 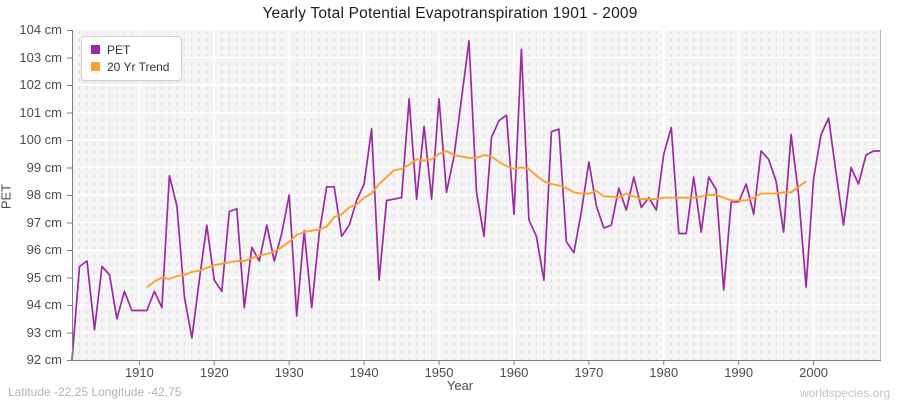 I want to click on x-tick-label: 1970, so click(x=589, y=372).